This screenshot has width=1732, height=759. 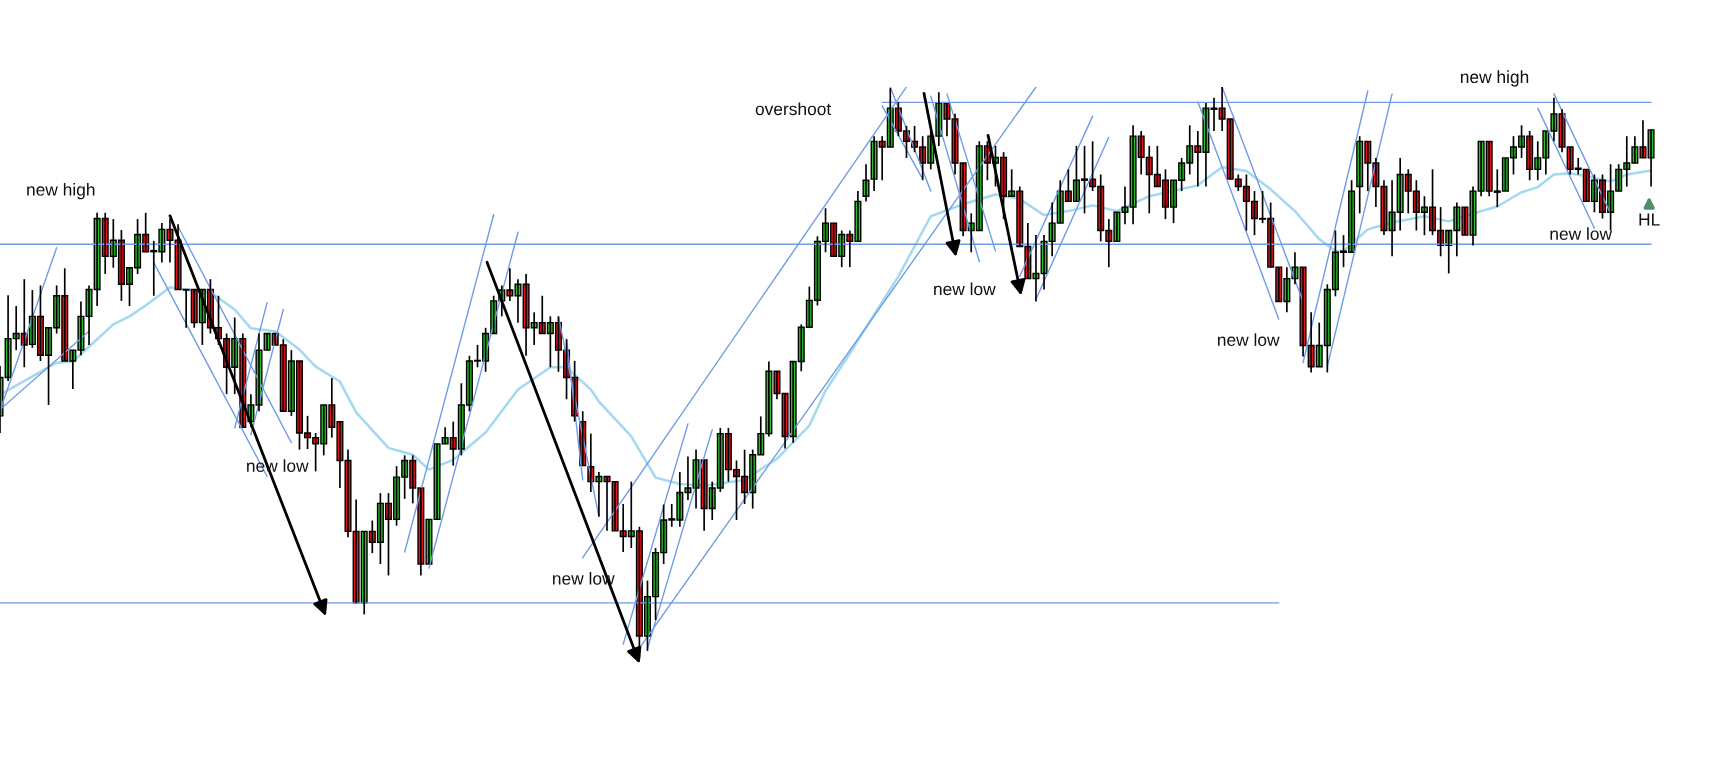 What do you see at coordinates (793, 109) in the screenshot?
I see `annotation: overshoot` at bounding box center [793, 109].